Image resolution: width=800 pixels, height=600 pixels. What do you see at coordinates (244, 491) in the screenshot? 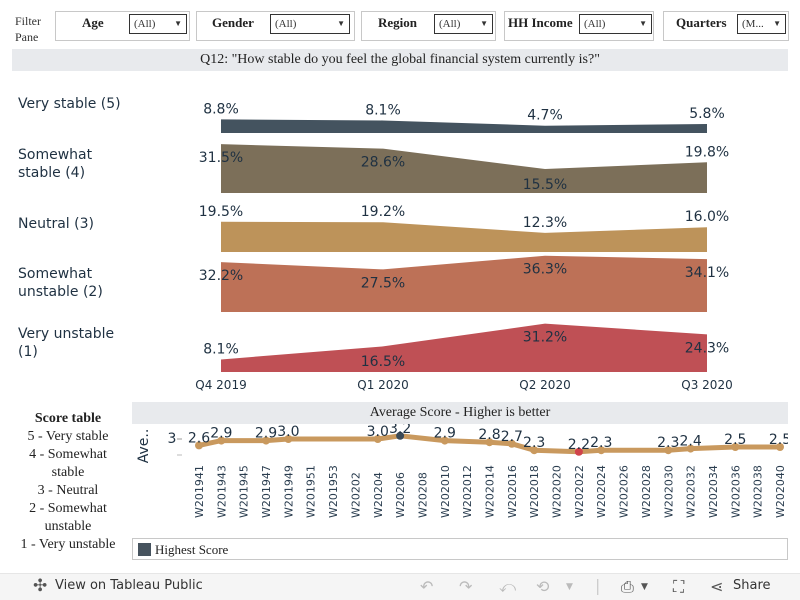
I see `x-tick-label: W201945` at bounding box center [244, 491].